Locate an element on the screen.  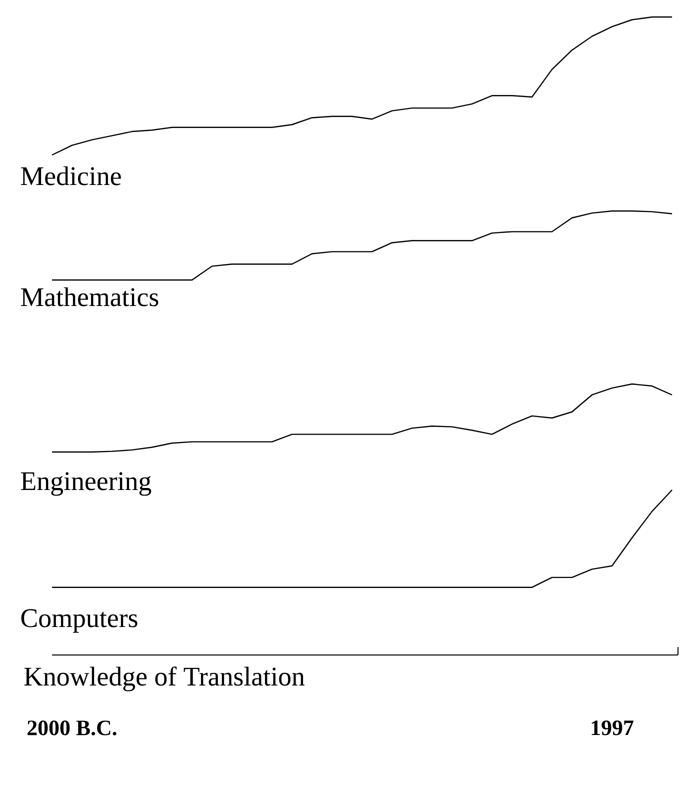
x-tick-label: 2000 B.C. is located at coordinates (72, 728).